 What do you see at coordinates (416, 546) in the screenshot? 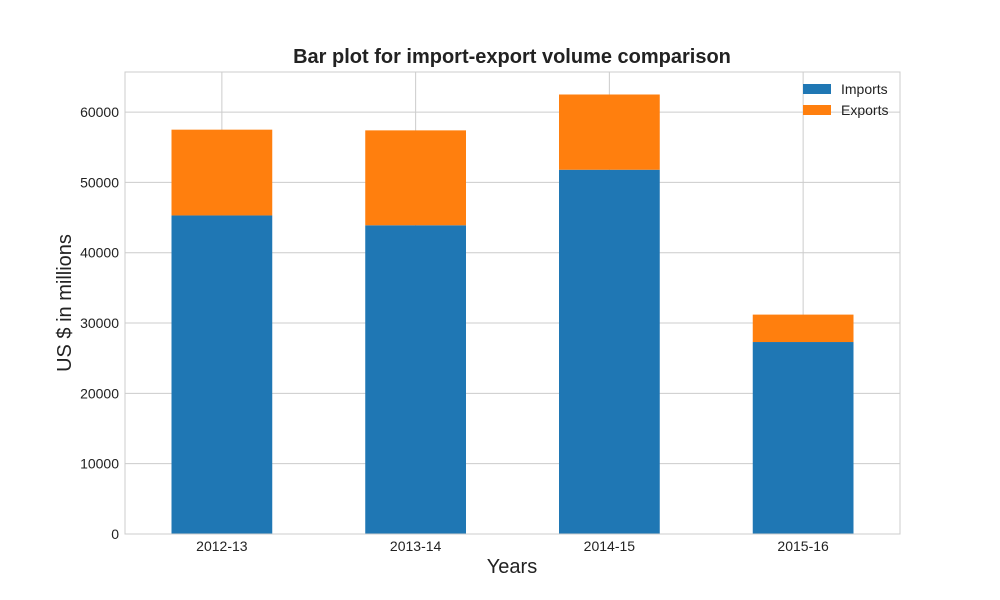
I see `x-tick-label: 2013-14` at bounding box center [416, 546].